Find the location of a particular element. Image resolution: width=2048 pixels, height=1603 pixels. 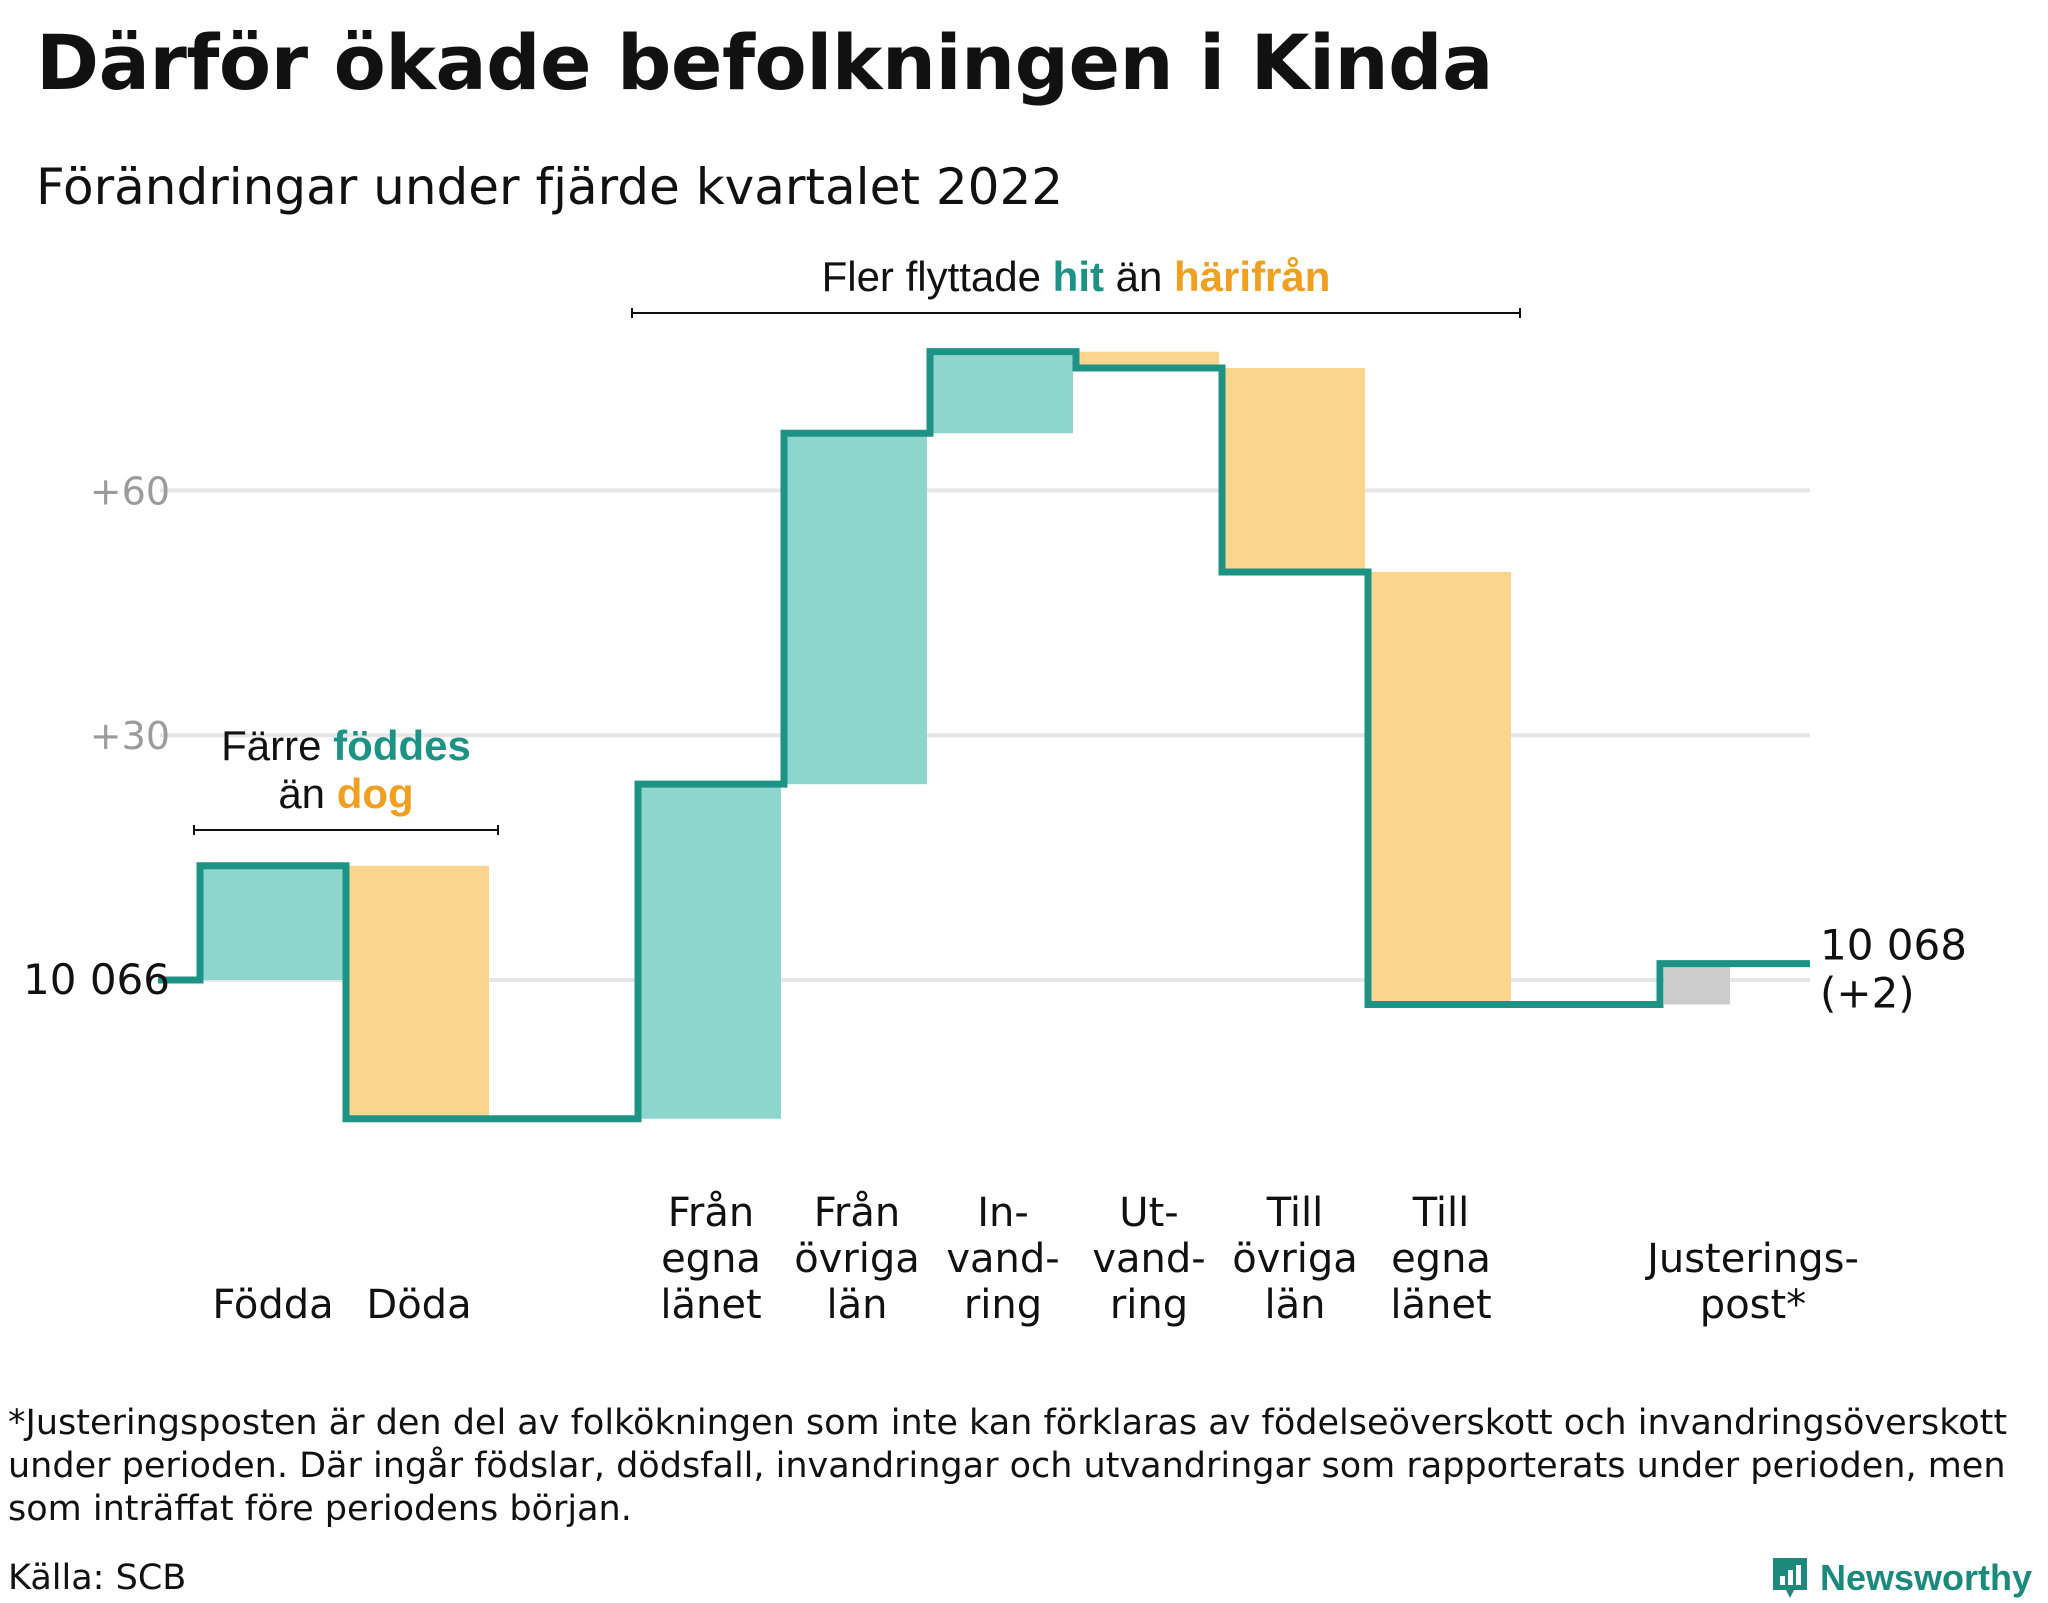

bar-adjustment is located at coordinates (1697, 984).